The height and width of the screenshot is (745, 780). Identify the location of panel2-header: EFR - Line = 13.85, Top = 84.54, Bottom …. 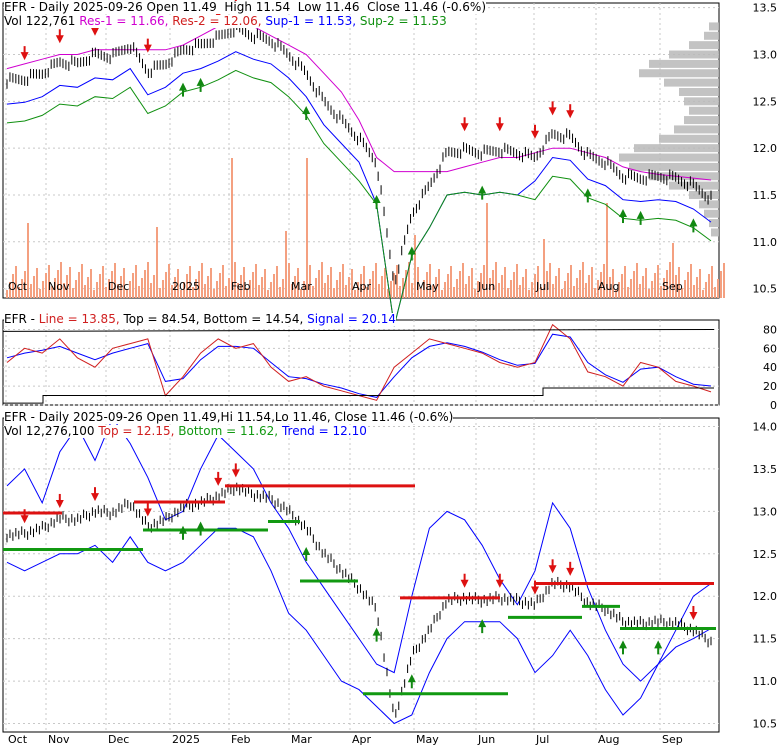
(200, 319).